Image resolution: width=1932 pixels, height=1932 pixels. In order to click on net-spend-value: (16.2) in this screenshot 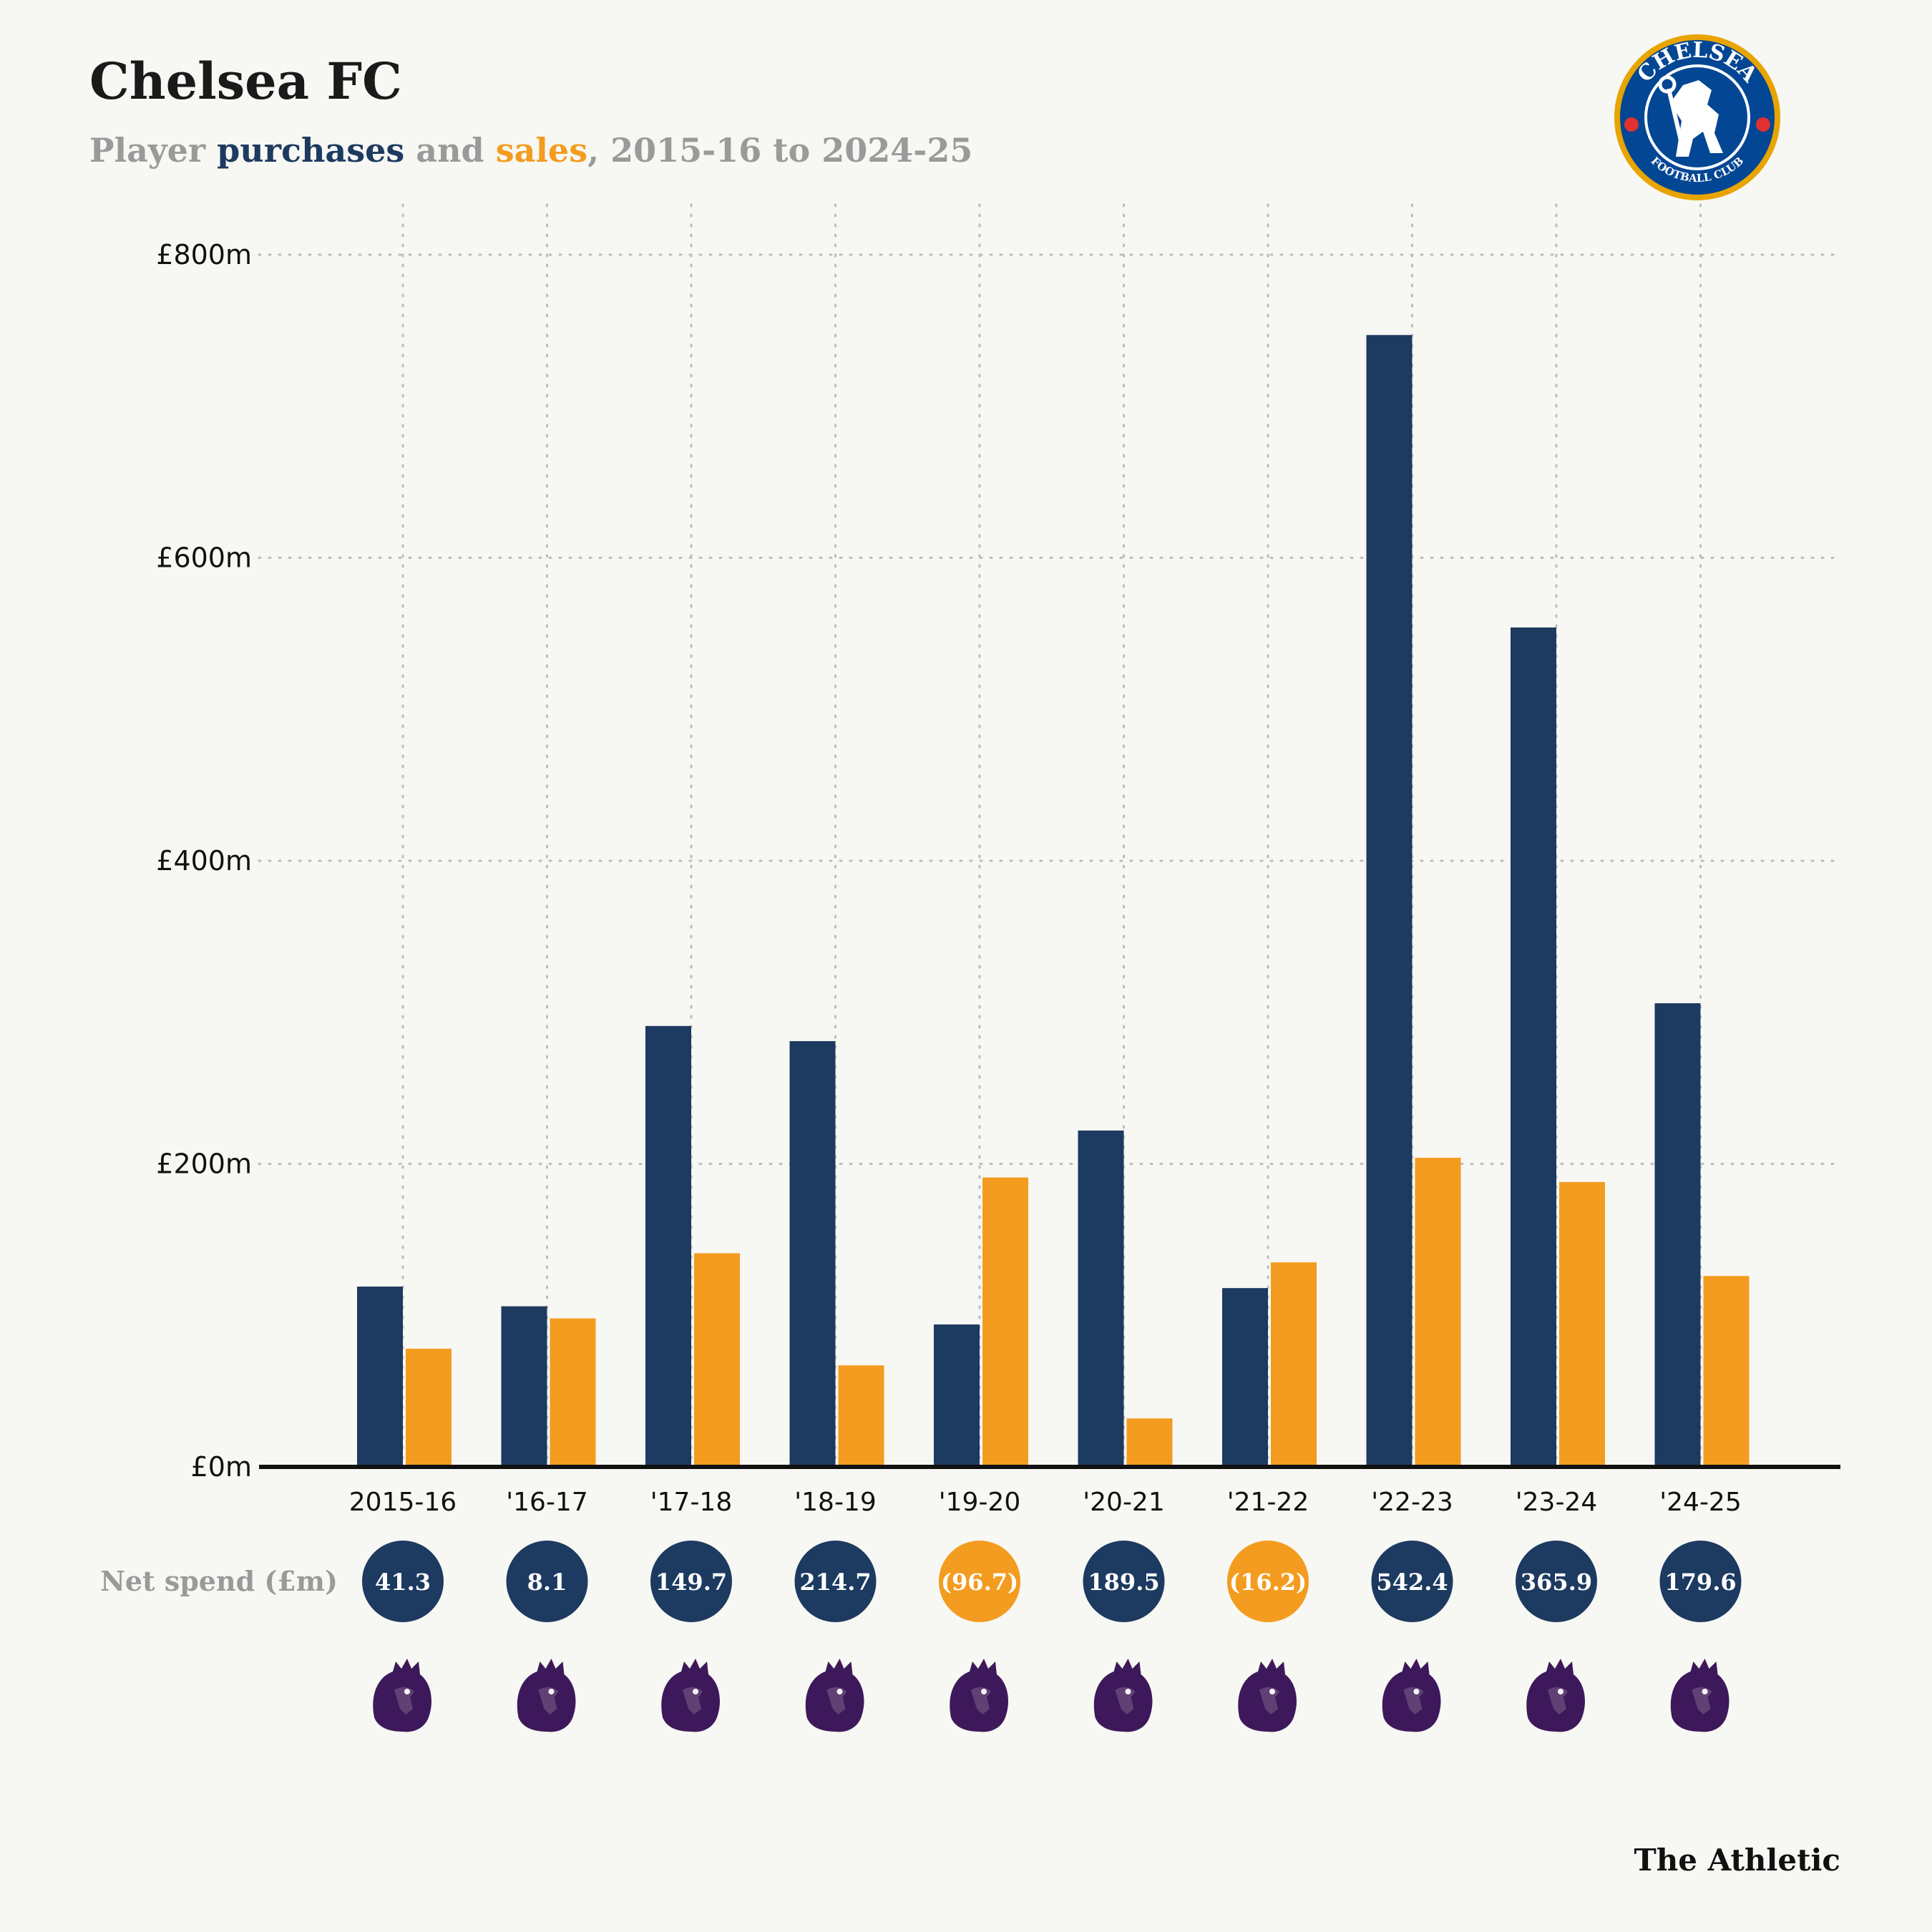, I will do `click(1268, 1582)`.